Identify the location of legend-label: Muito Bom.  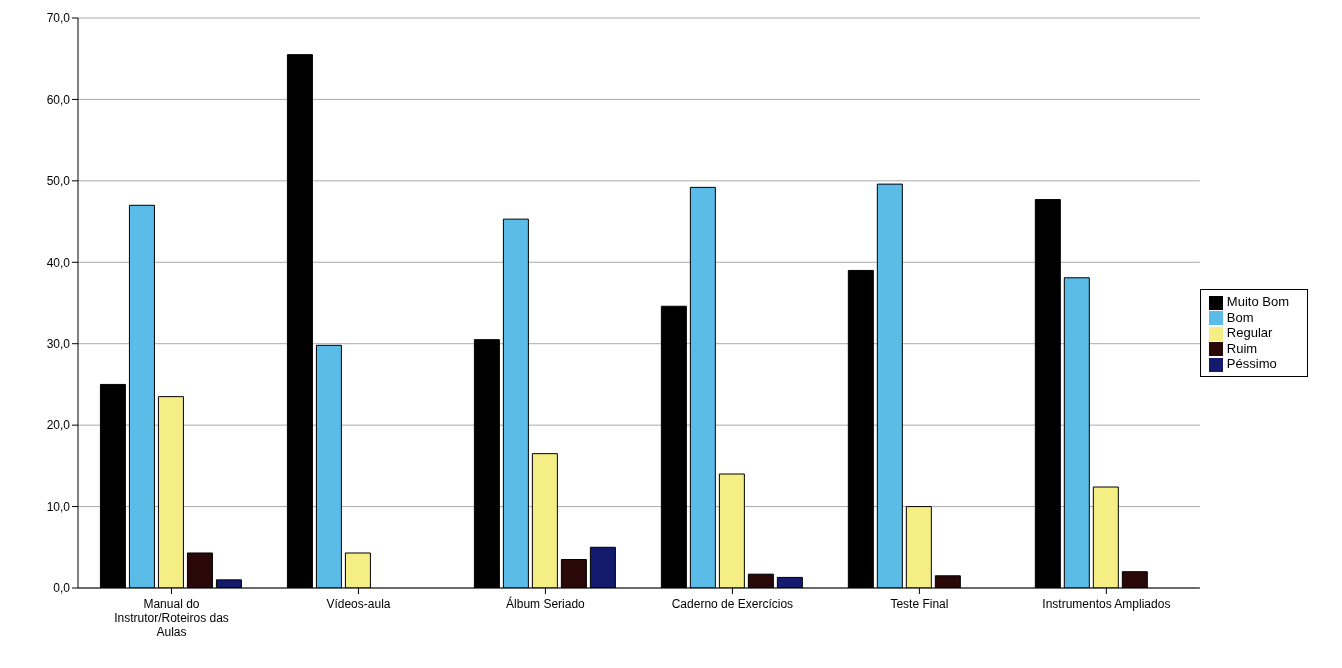
(1257, 302).